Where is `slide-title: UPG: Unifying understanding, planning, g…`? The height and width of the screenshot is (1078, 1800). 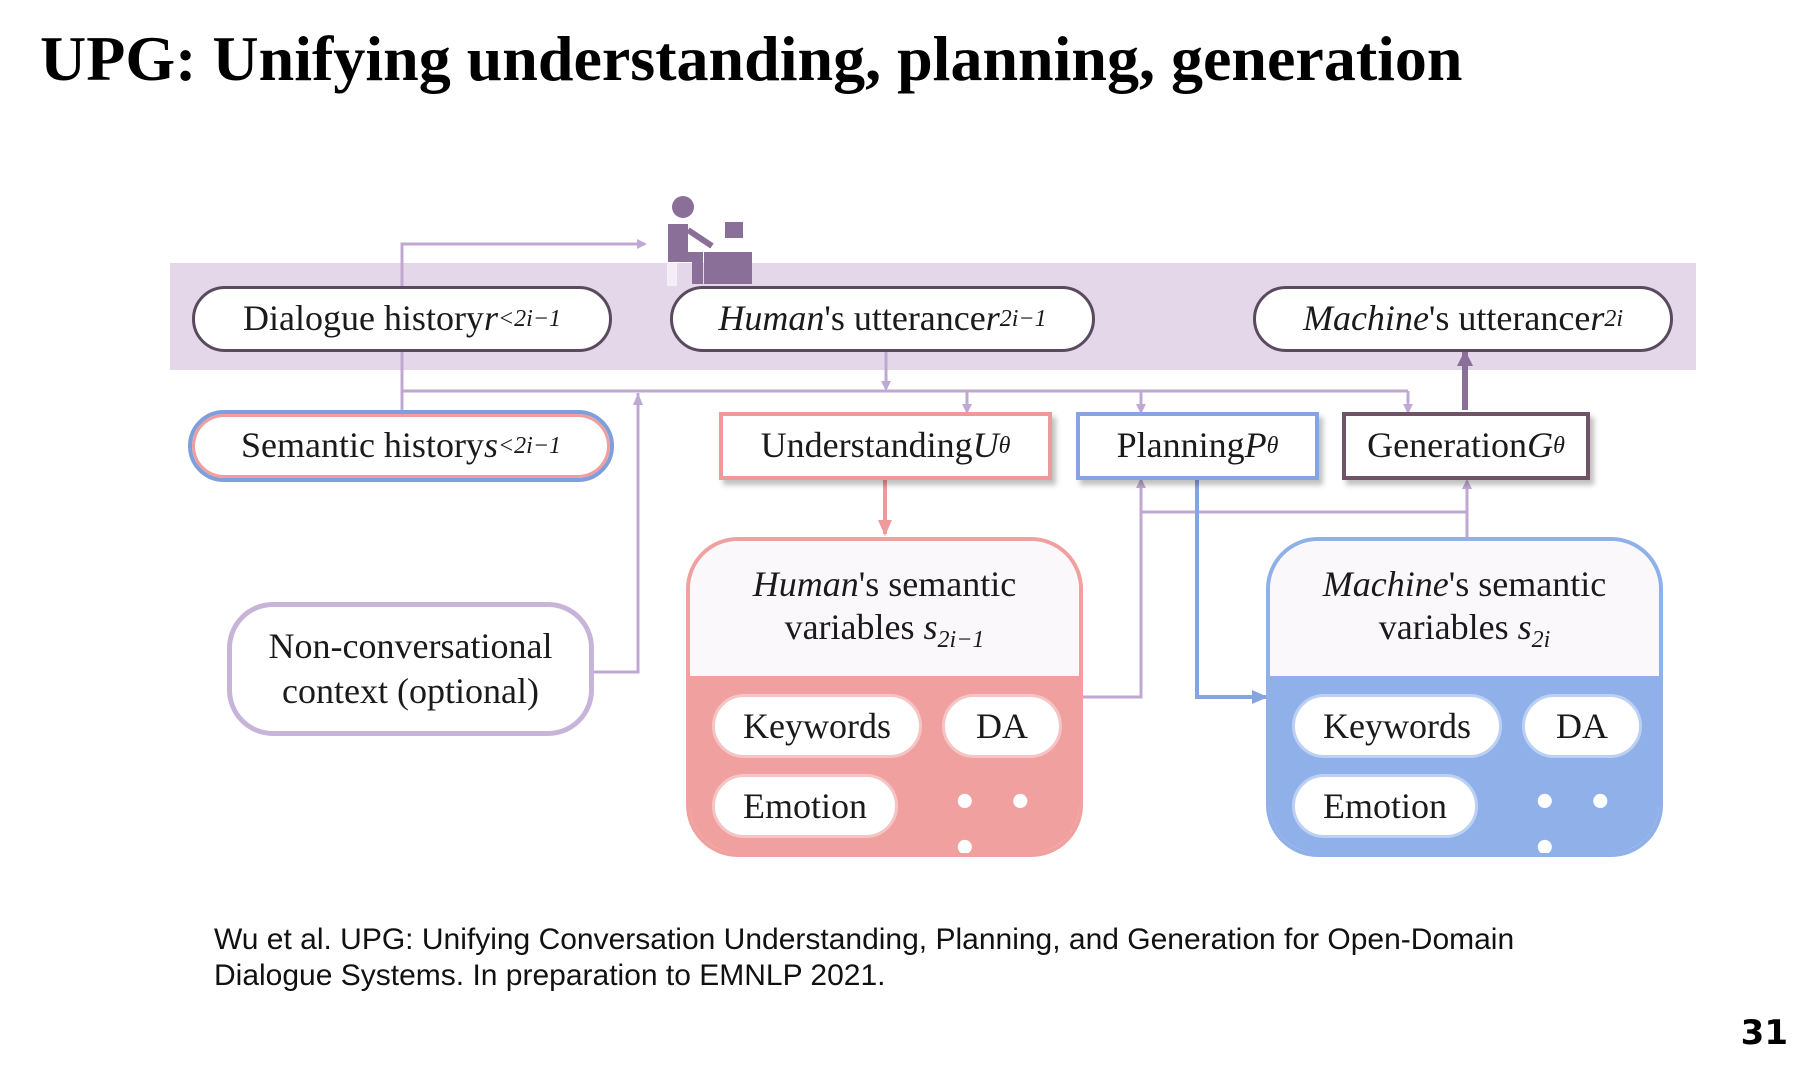 slide-title: UPG: Unifying understanding, planning, g… is located at coordinates (751, 58).